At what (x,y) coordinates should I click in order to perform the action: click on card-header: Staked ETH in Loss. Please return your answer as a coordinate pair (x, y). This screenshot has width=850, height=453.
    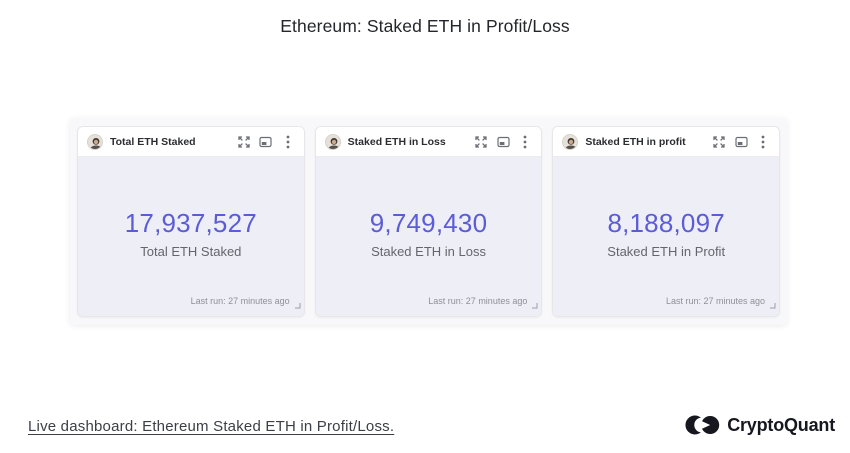
    Looking at the image, I should click on (428, 142).